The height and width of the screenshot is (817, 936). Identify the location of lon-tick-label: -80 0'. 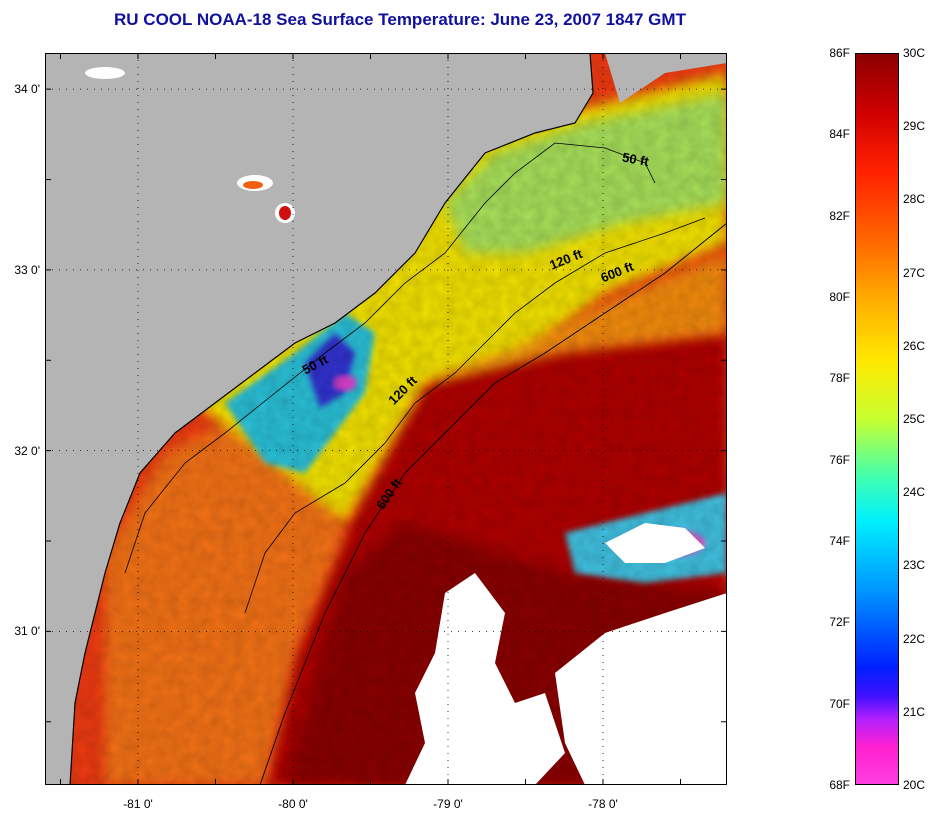
(293, 804).